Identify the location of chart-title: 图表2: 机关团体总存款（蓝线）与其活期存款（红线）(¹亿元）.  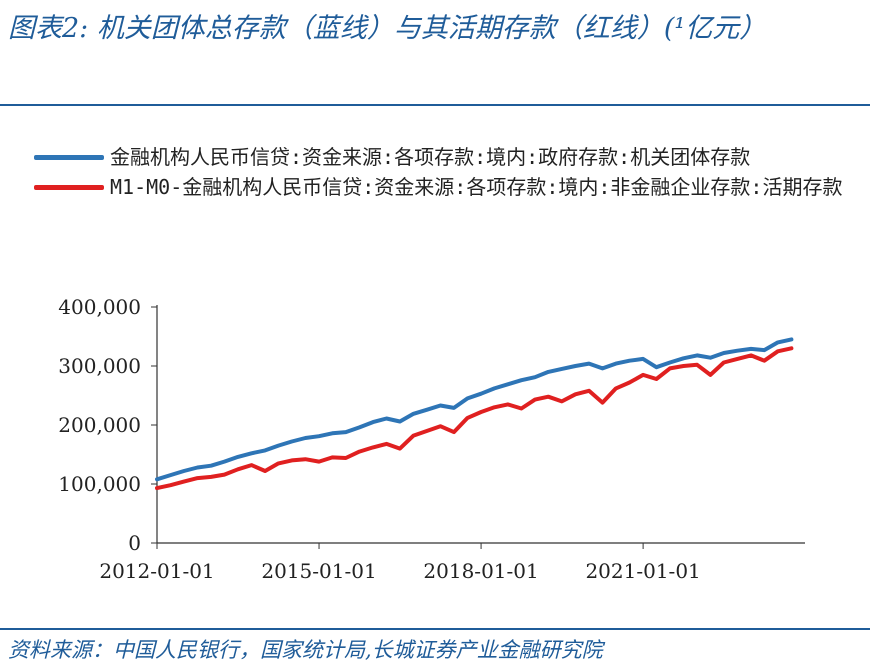
(387, 28).